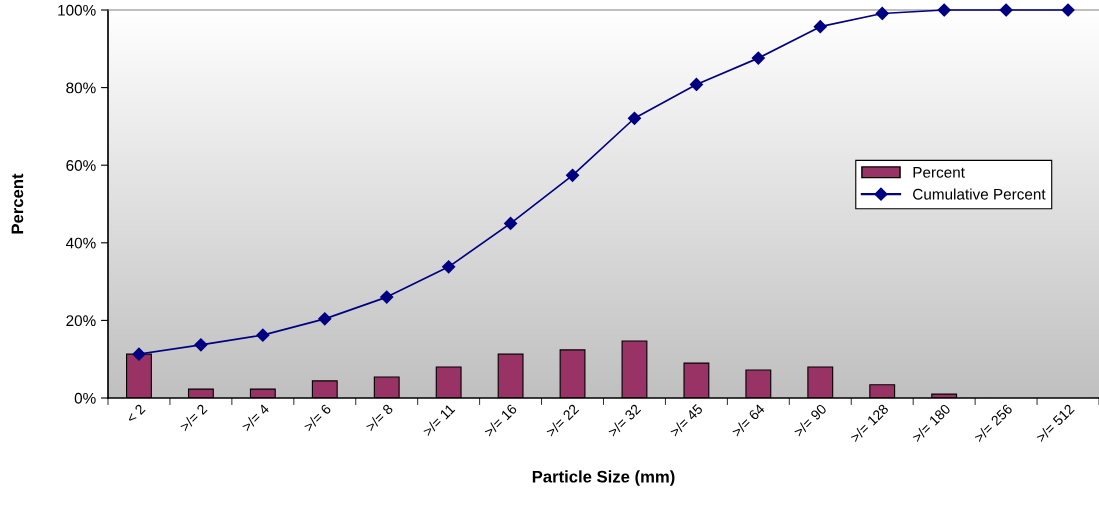 This screenshot has height=507, width=1099. Describe the element at coordinates (993, 423) in the screenshot. I see `x-tick-label: >/= 256` at that location.